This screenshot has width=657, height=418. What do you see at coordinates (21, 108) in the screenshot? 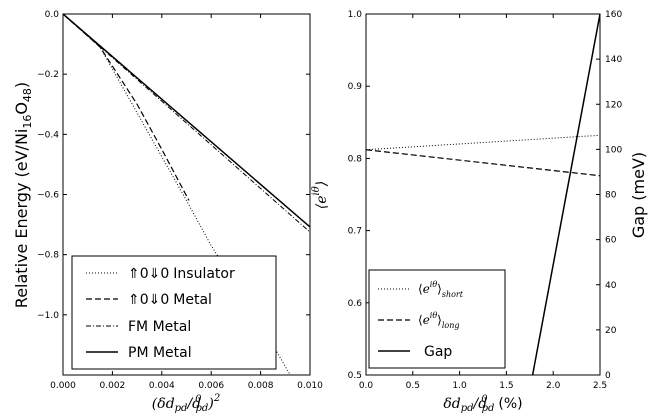
I see `left-ylabel-mid: O` at bounding box center [21, 108].